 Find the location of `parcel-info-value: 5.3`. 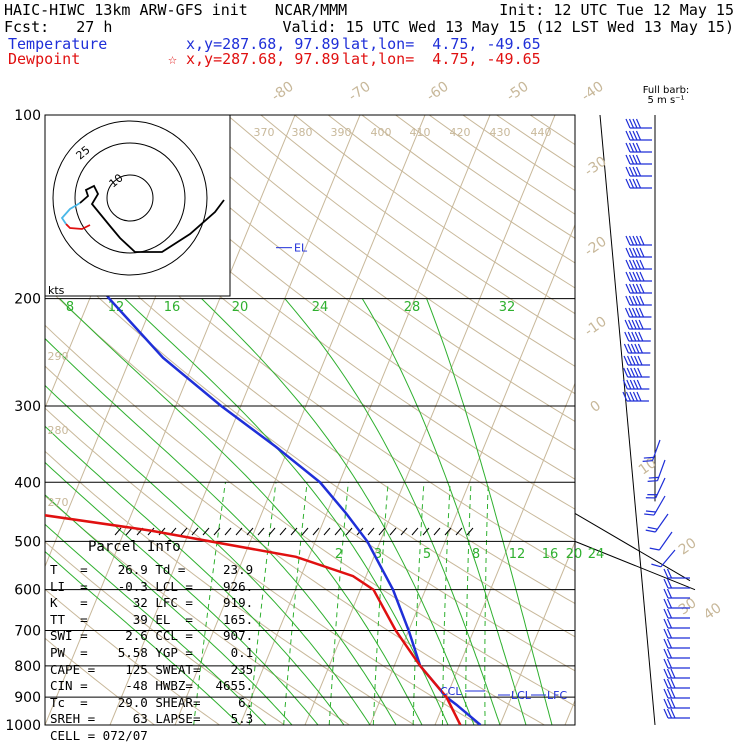

parcel-info-value: 5.3 is located at coordinates (242, 719).